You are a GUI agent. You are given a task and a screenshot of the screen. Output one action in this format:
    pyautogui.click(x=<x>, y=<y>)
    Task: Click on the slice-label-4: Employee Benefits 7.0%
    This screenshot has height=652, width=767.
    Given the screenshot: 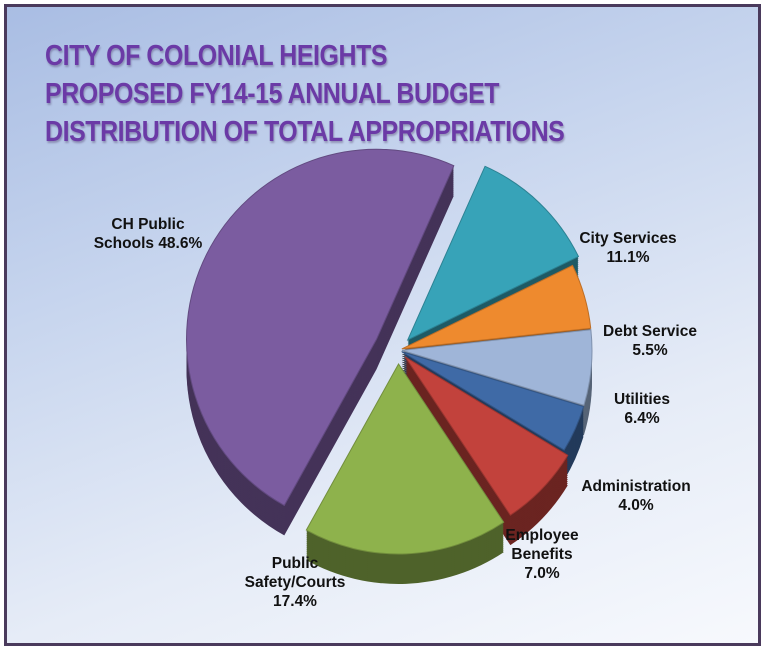 What is the action you would take?
    pyautogui.click(x=542, y=554)
    